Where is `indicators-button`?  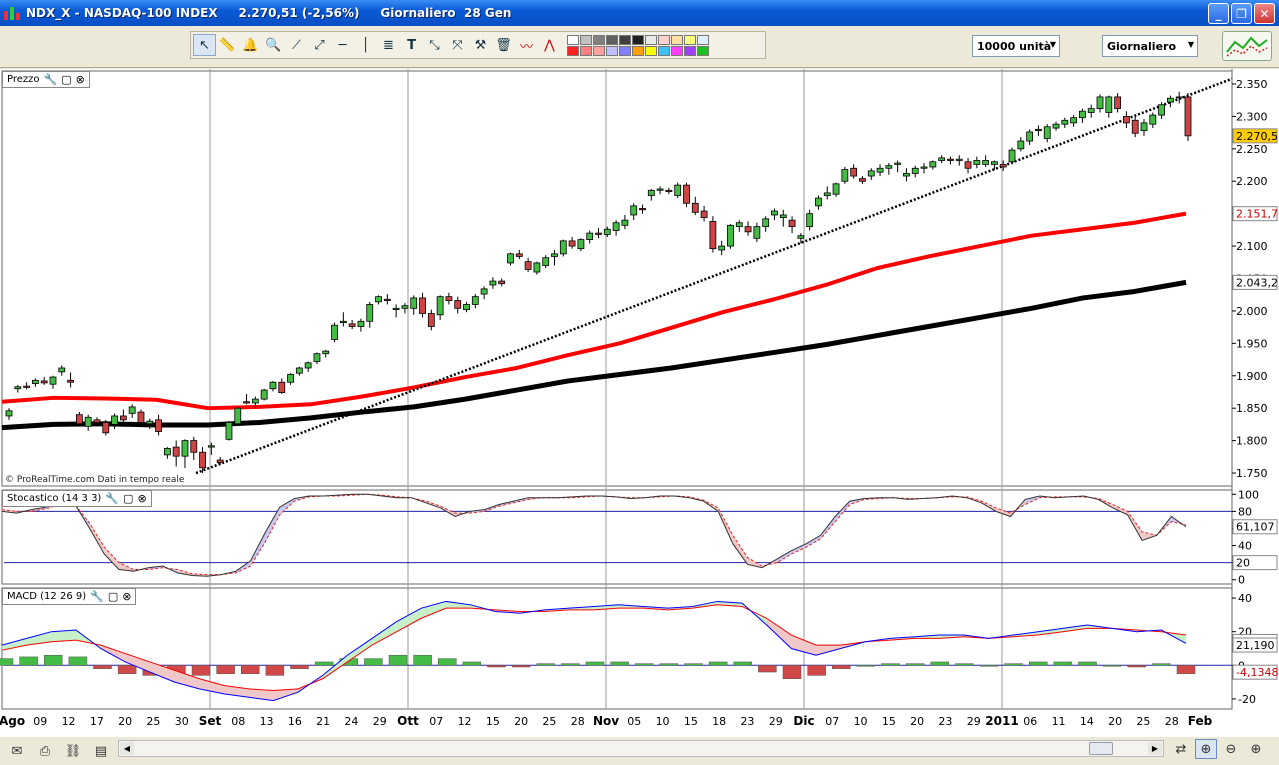 indicators-button is located at coordinates (1247, 46).